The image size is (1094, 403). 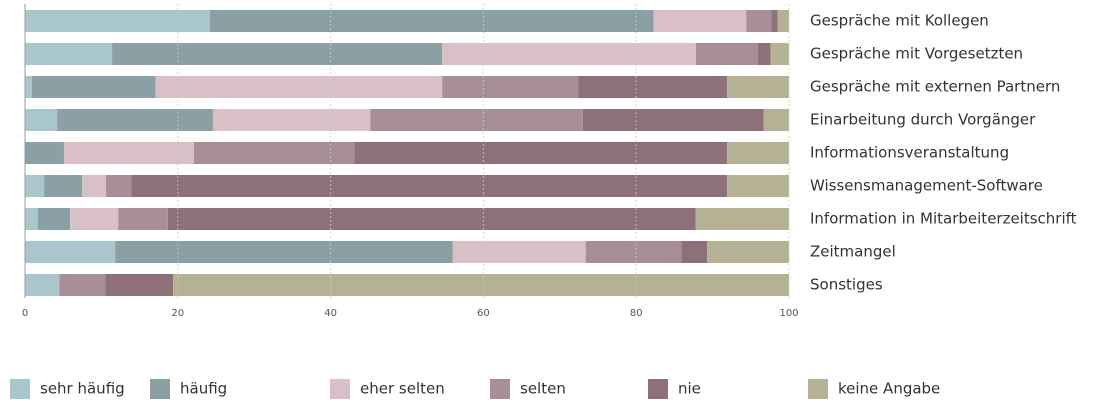 I want to click on legend-label: nie, so click(x=689, y=389).